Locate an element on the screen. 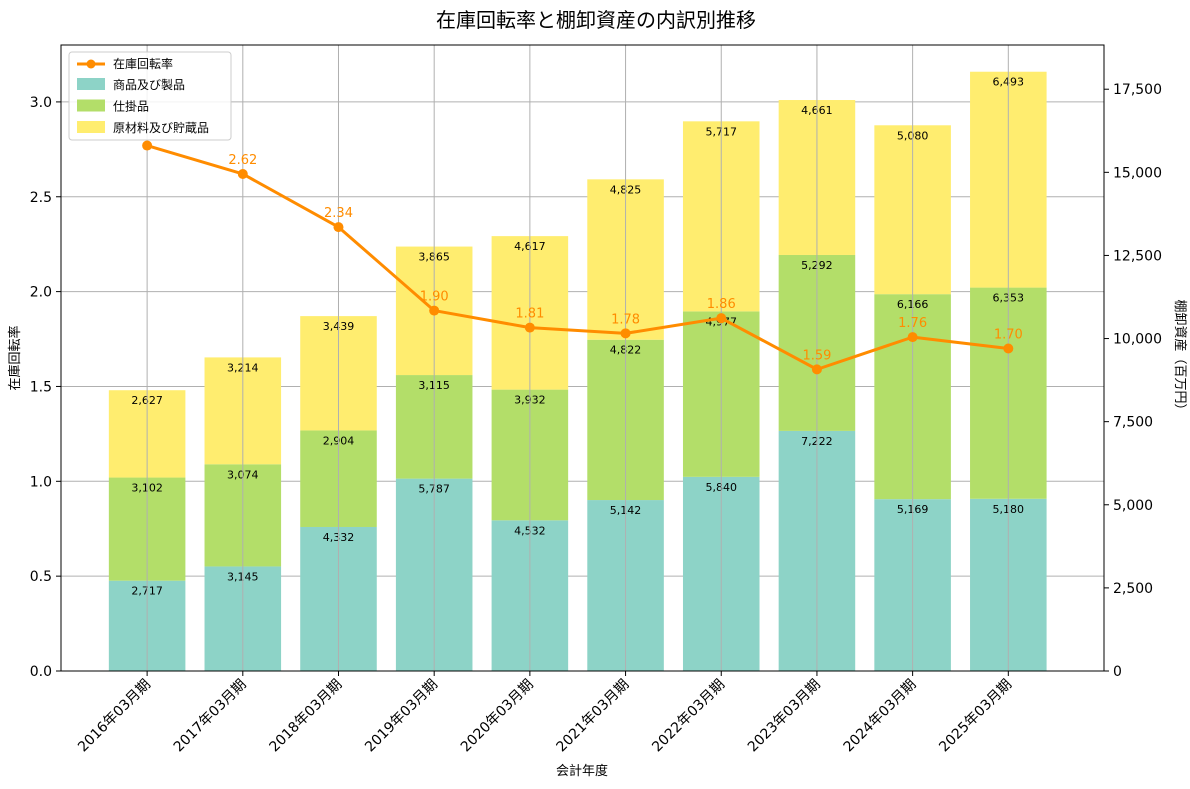 The width and height of the screenshot is (1190, 789). turnover-value-label: 2.62 is located at coordinates (242, 160).